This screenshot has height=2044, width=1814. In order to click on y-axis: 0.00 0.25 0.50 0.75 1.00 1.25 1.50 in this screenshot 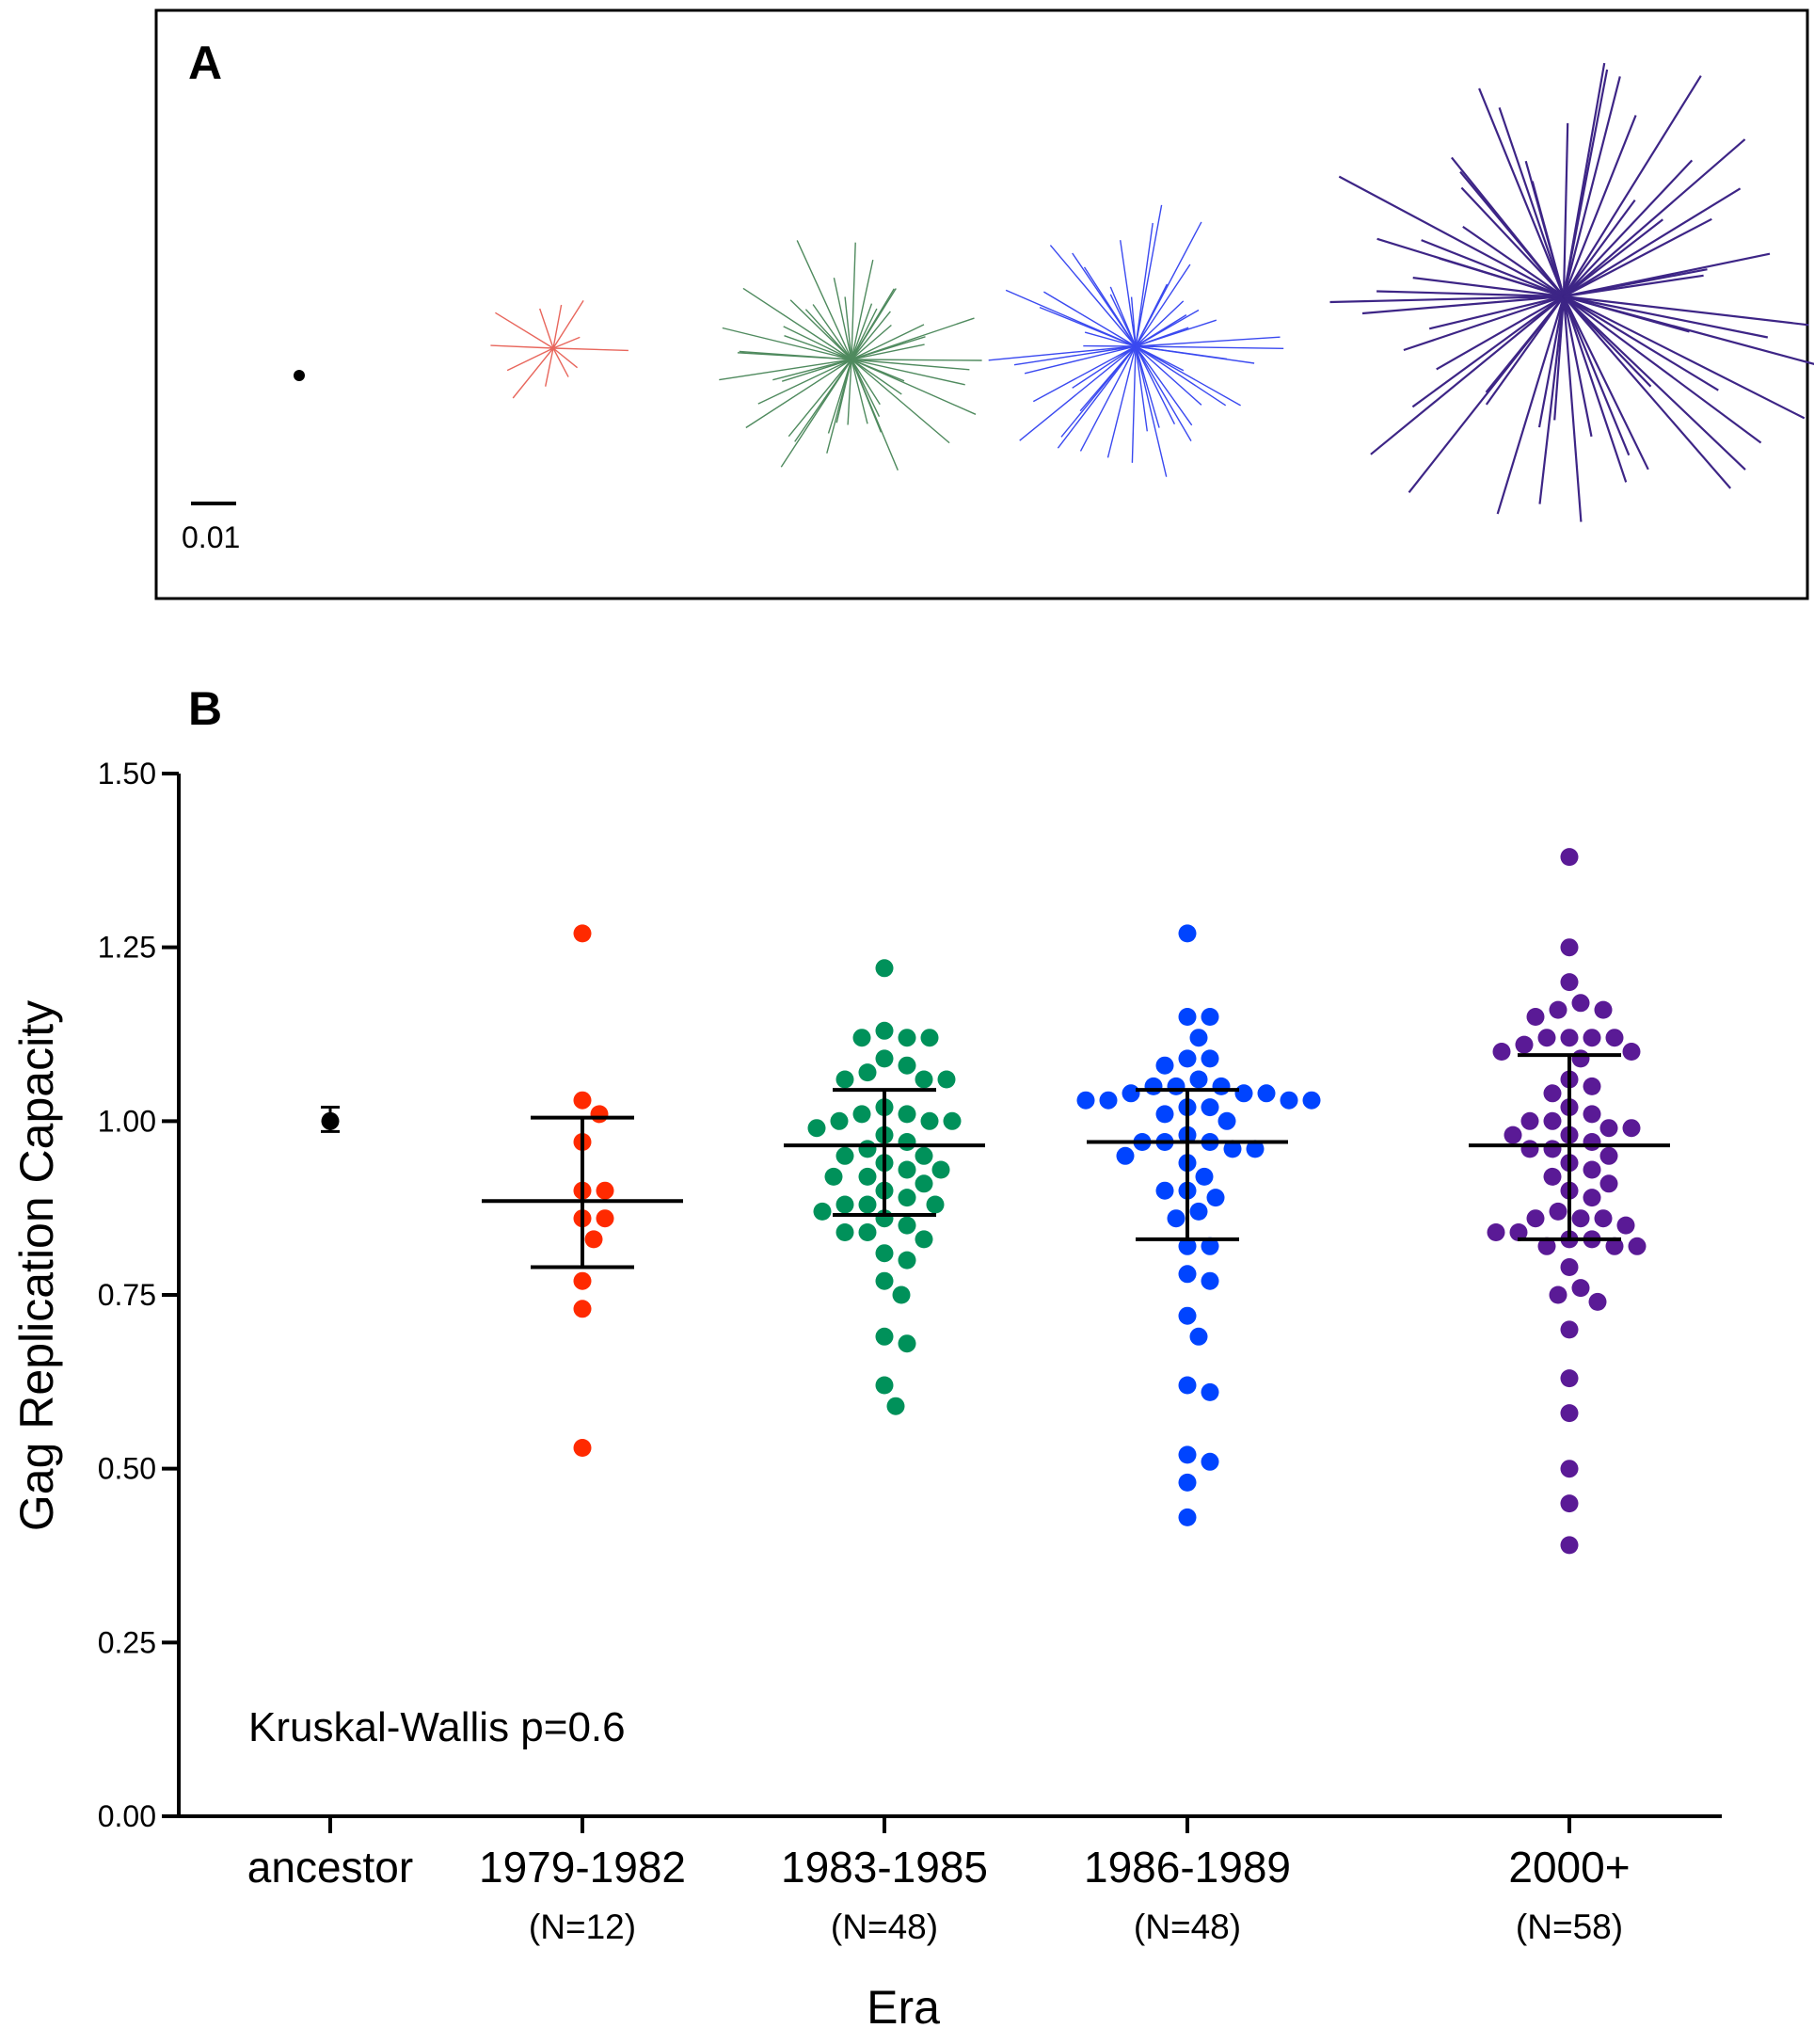, I will do `click(140, 1295)`.